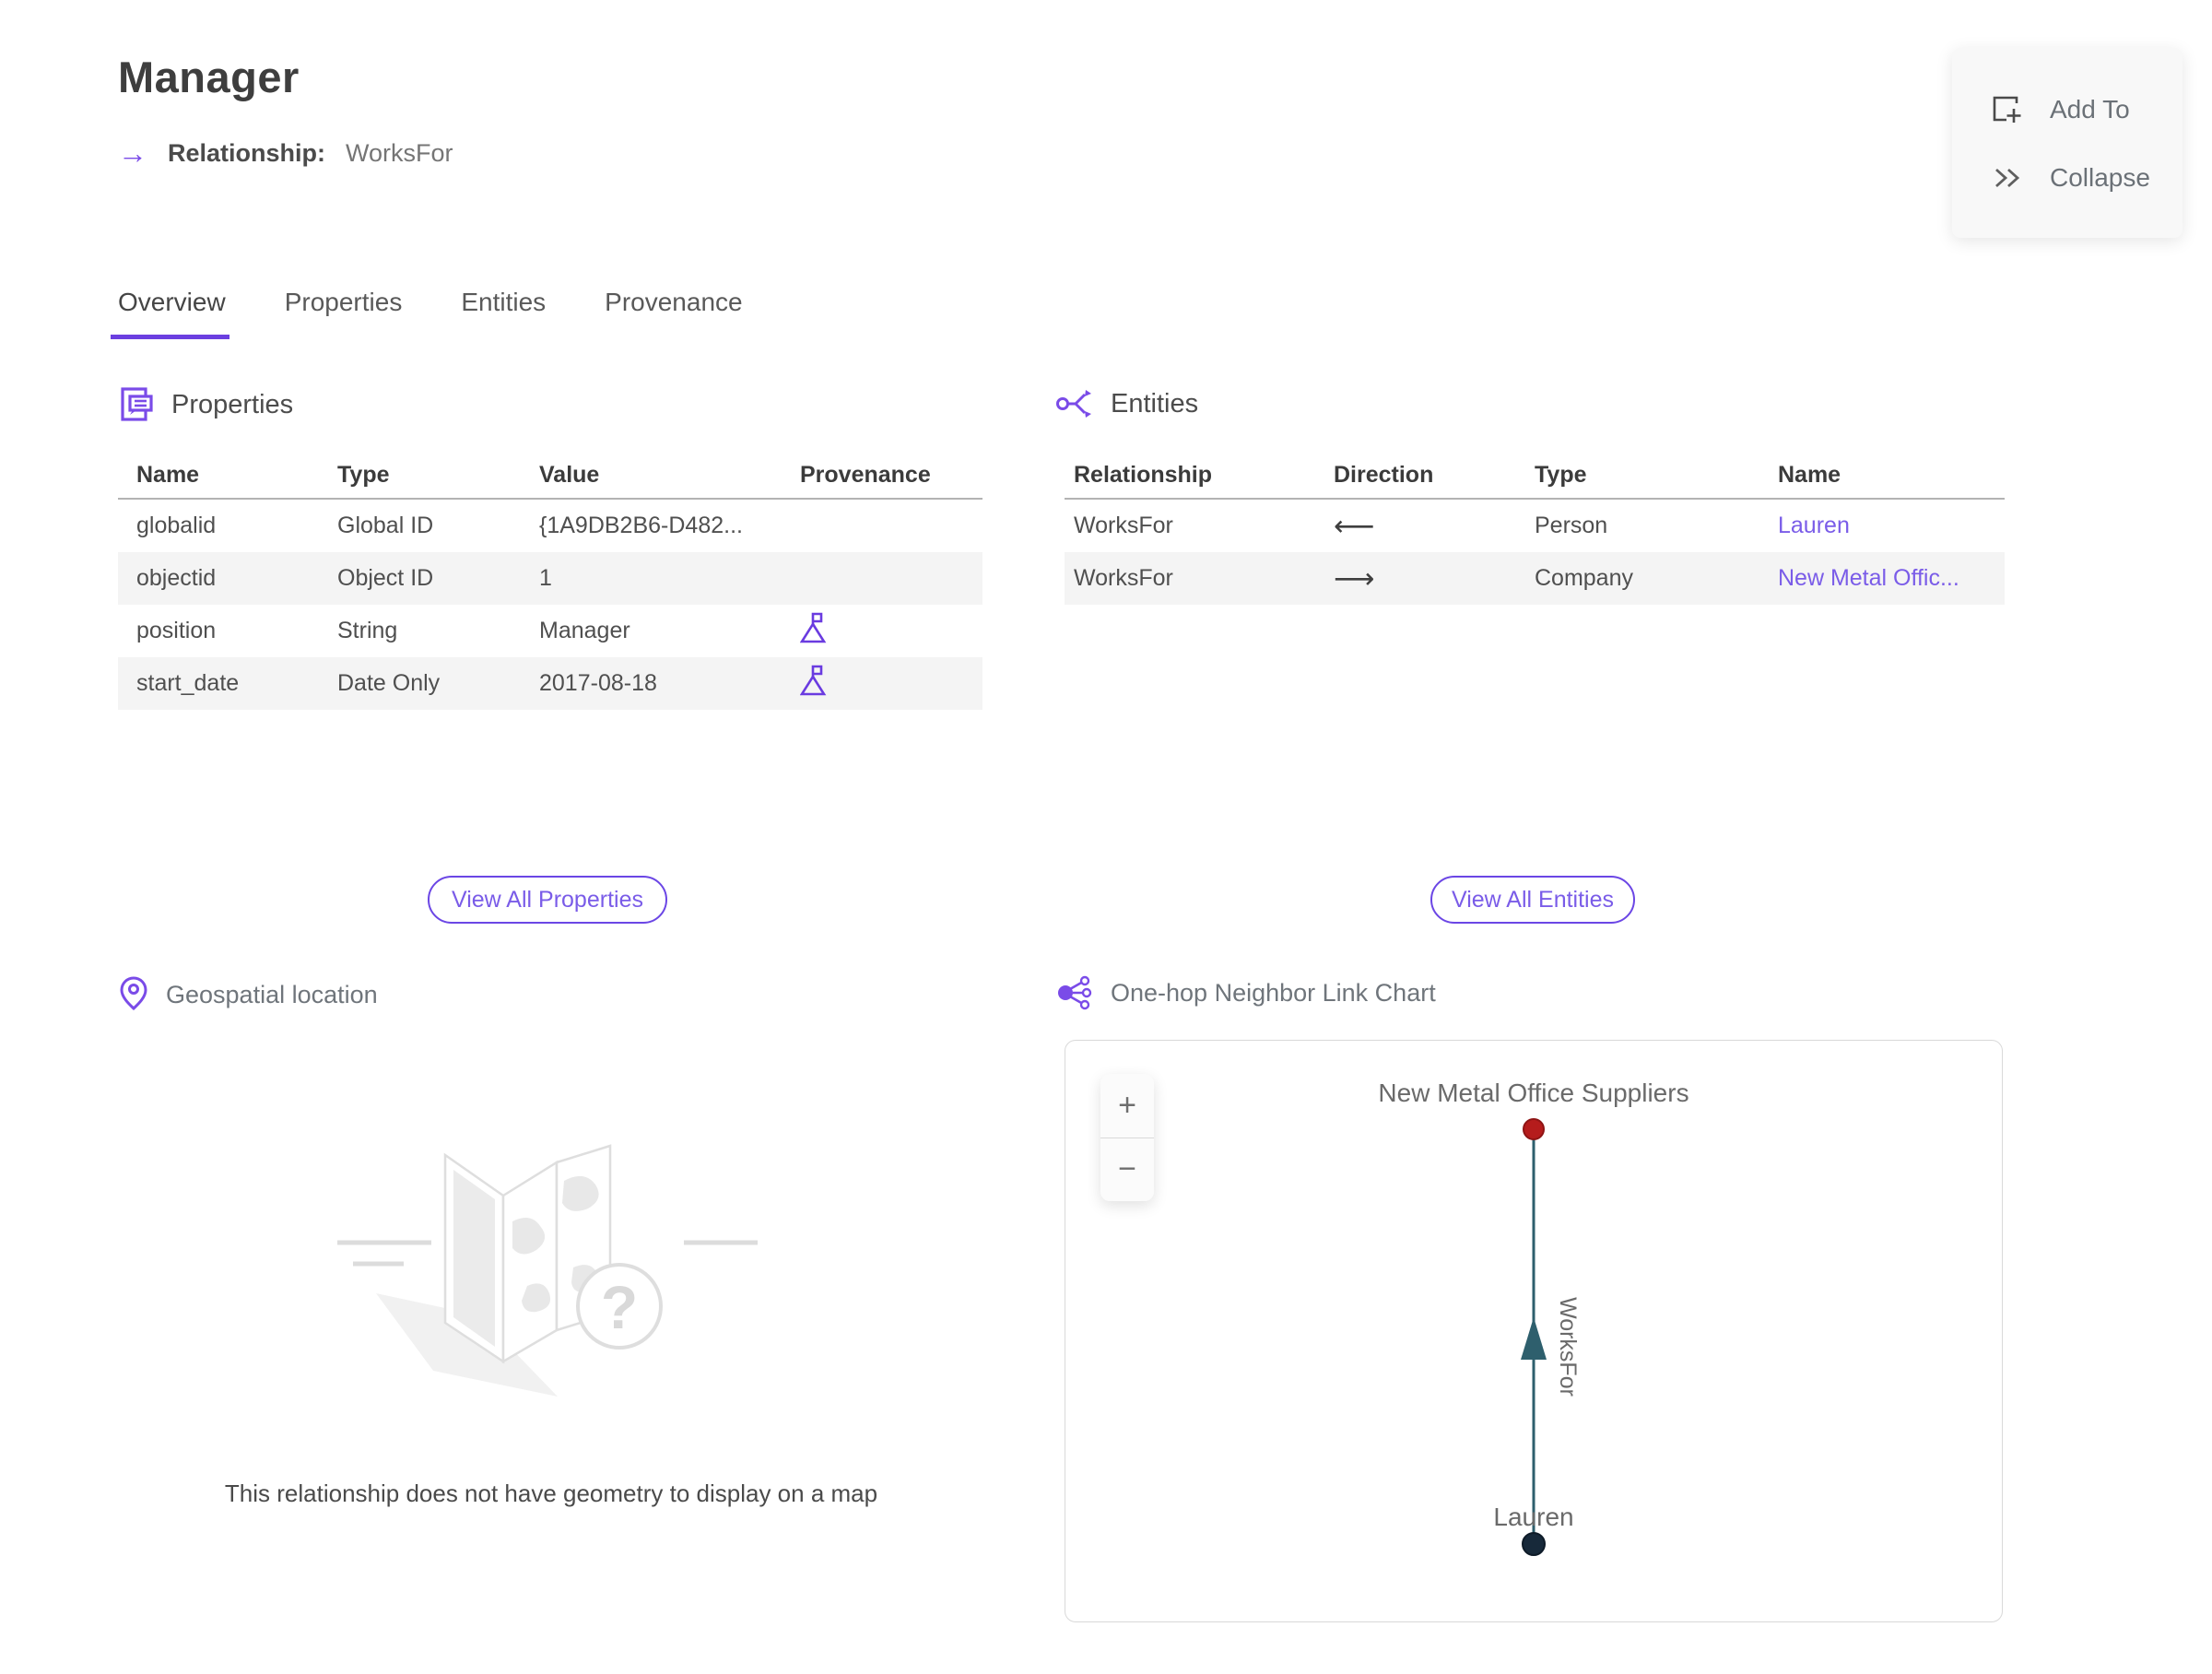 Image resolution: width=2212 pixels, height=1674 pixels. I want to click on relationship-arrow-icon: →, so click(132, 153).